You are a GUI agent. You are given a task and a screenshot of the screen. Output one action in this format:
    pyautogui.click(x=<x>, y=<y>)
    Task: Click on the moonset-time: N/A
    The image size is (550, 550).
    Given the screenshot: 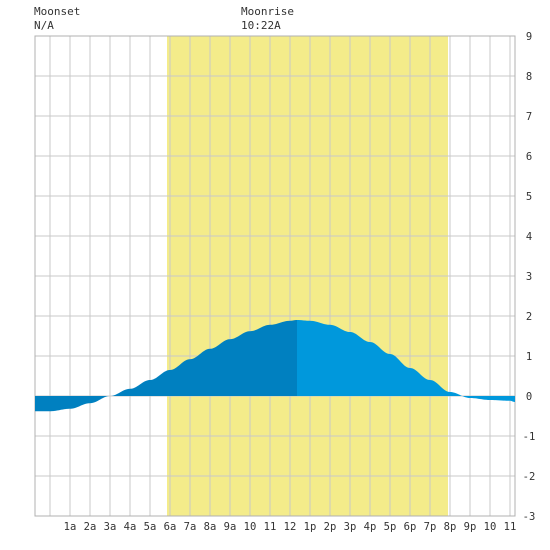 What is the action you would take?
    pyautogui.click(x=44, y=25)
    